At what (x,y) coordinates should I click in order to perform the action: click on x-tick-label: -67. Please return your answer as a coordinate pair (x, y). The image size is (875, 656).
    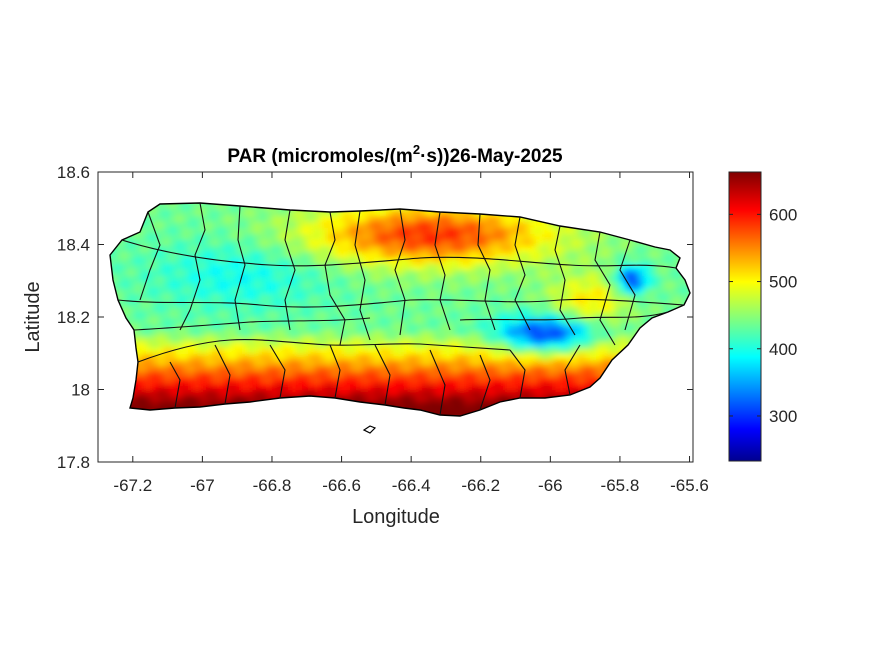
    Looking at the image, I should click on (202, 485).